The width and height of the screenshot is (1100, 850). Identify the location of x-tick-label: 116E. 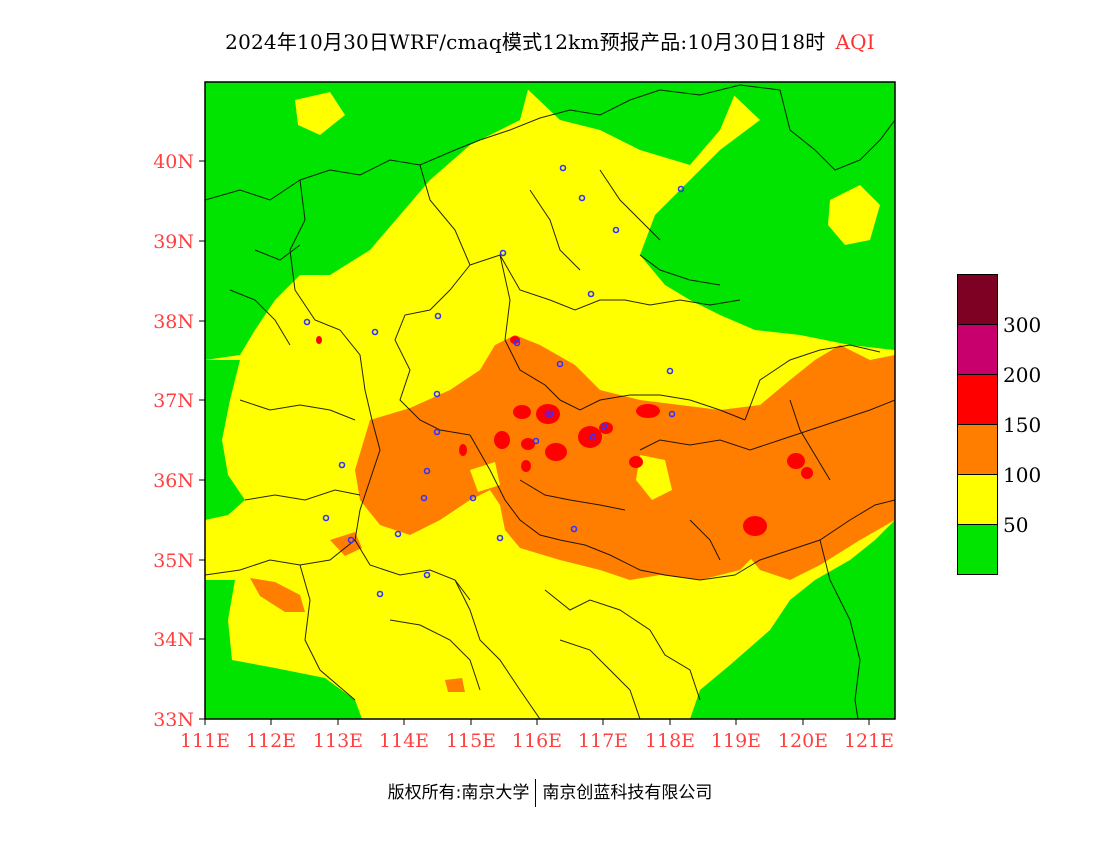
(537, 741).